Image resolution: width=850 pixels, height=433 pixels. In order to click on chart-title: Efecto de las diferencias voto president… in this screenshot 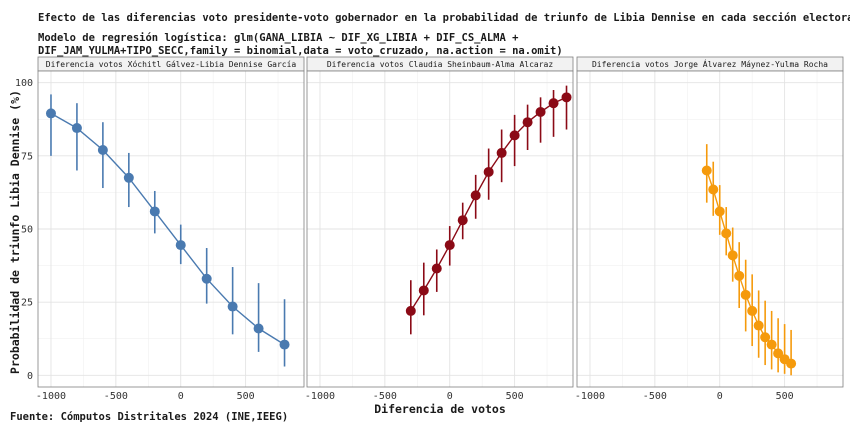, I will do `click(444, 18)`.